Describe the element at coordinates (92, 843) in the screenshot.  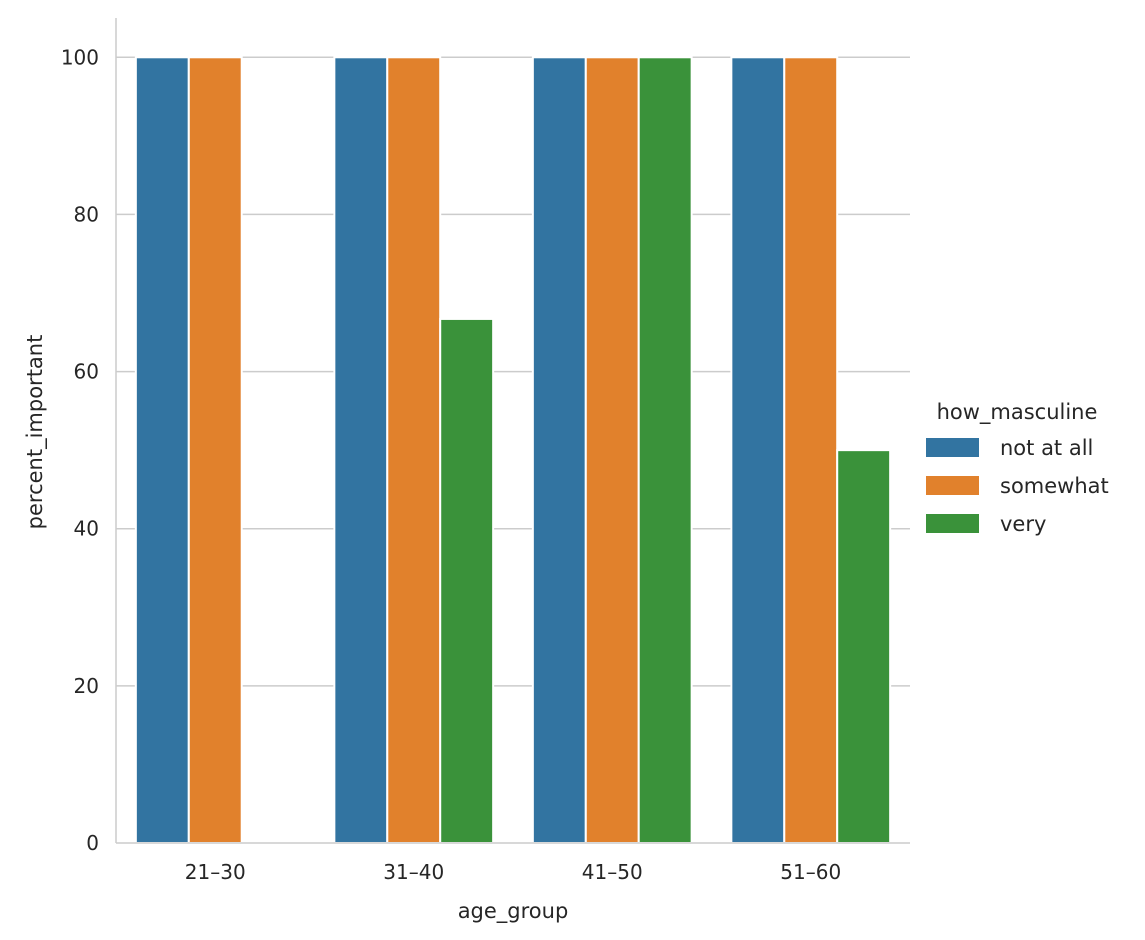
I see `y-tick-label: 0` at that location.